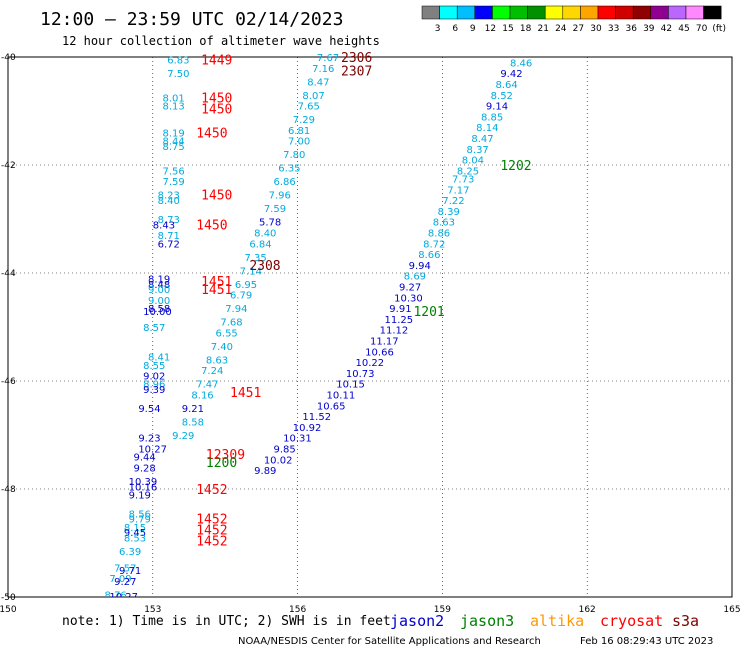 This screenshot has width=740, height=650. I want to click on x-tick-label: 156, so click(297, 610).